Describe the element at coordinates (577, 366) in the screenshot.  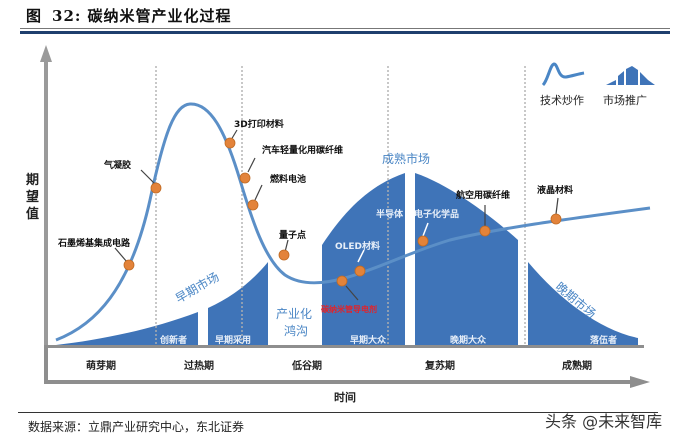
I see `phase-mature: 成熟期` at that location.